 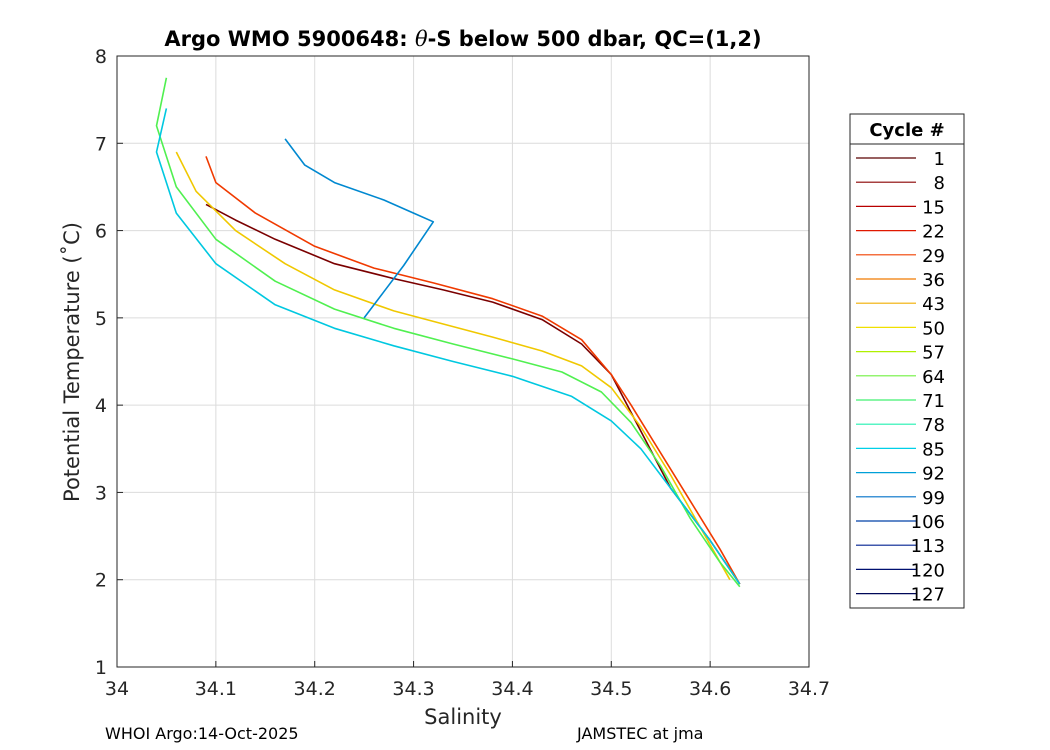 I want to click on legend-box, so click(x=907, y=361).